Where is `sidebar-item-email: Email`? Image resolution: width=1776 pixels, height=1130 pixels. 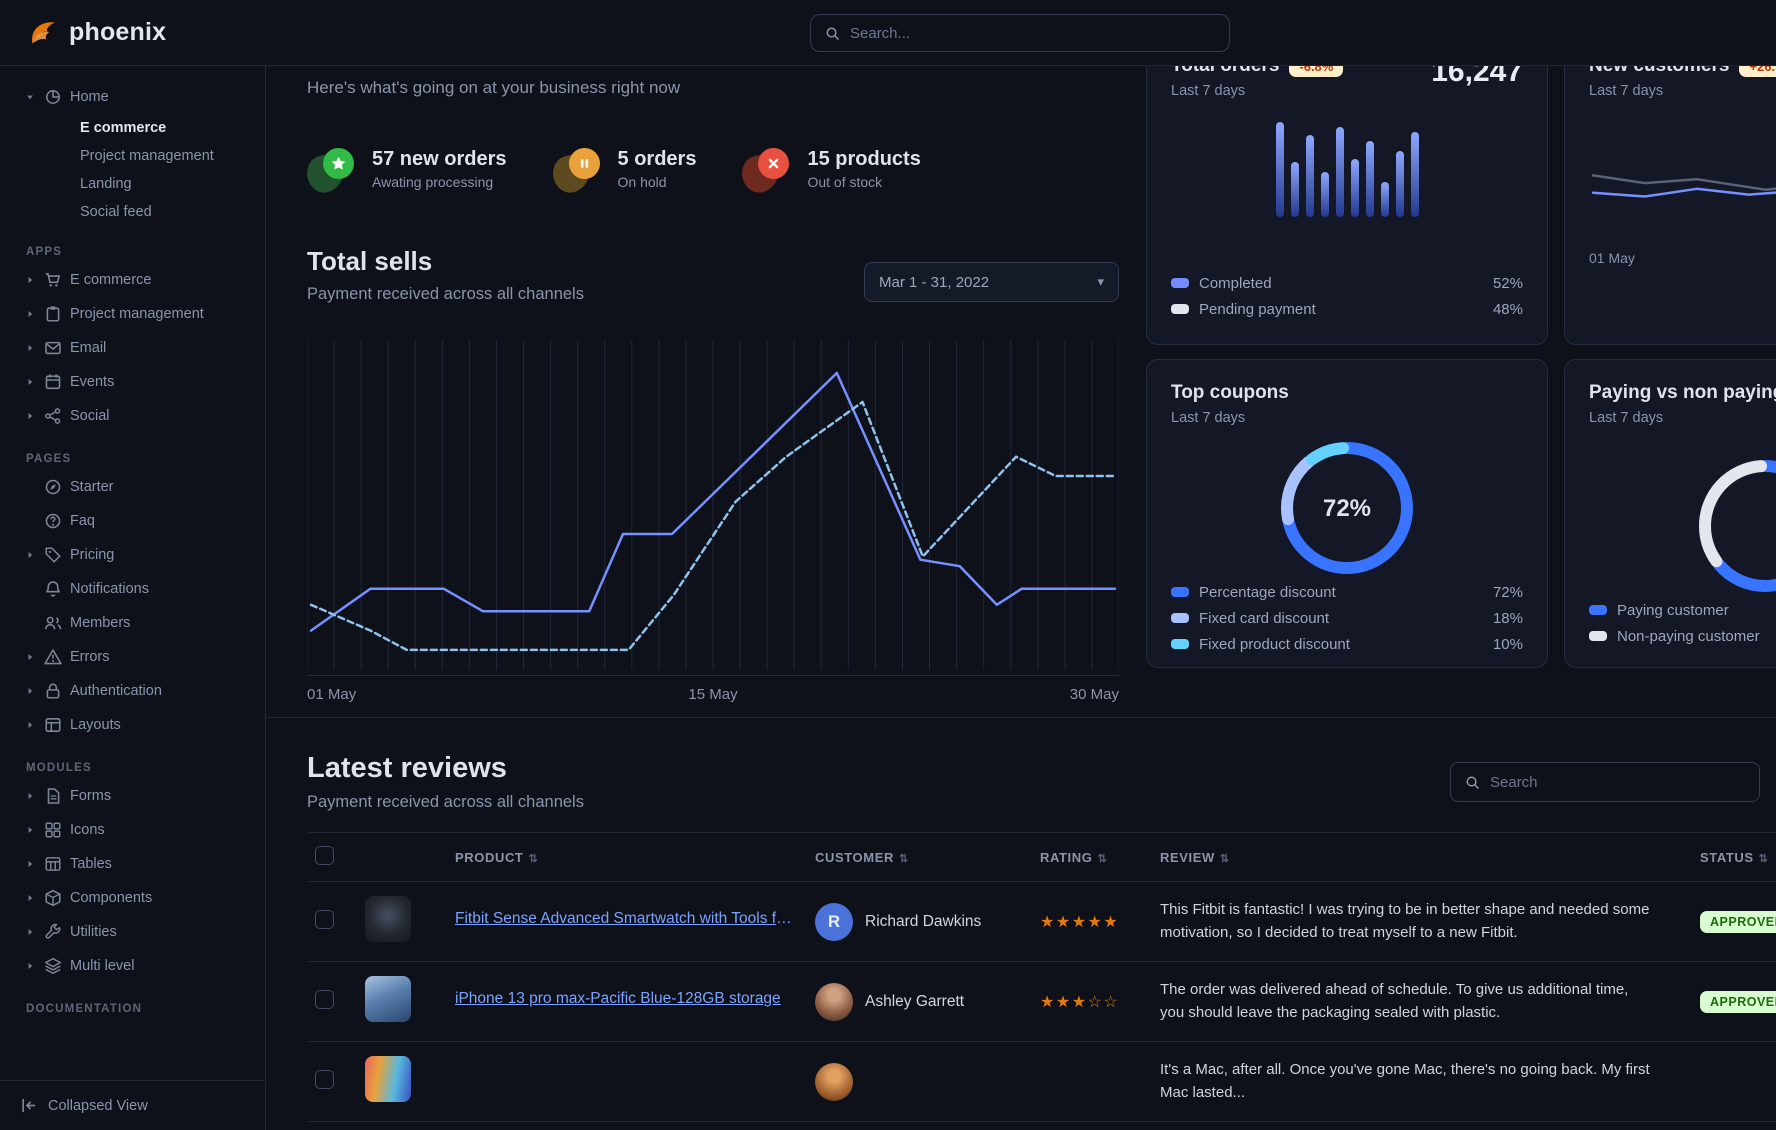 sidebar-item-email: Email is located at coordinates (132, 348).